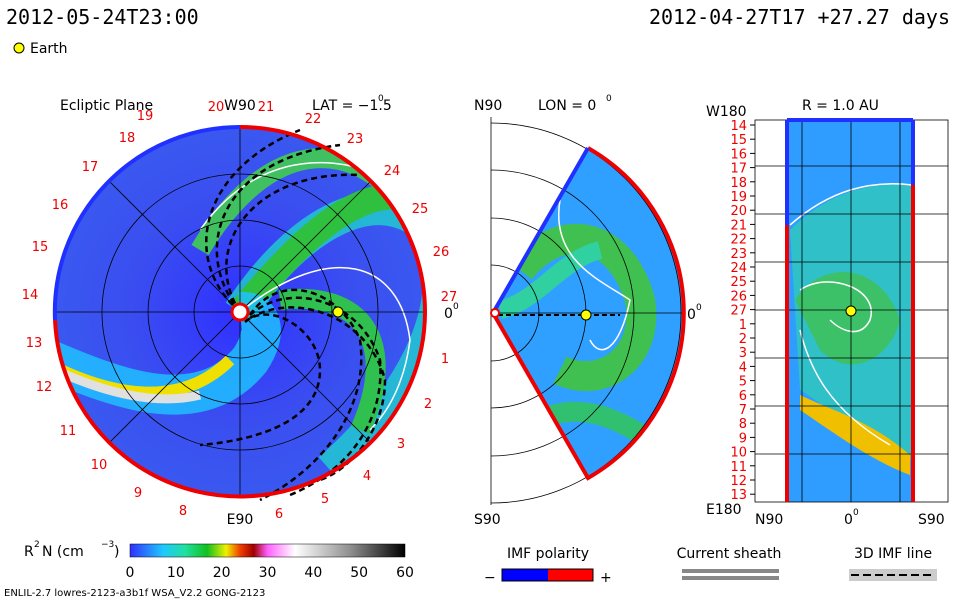 The image size is (960, 600). Describe the element at coordinates (107, 545) in the screenshot. I see `colorbar-label-sup: −3` at that location.